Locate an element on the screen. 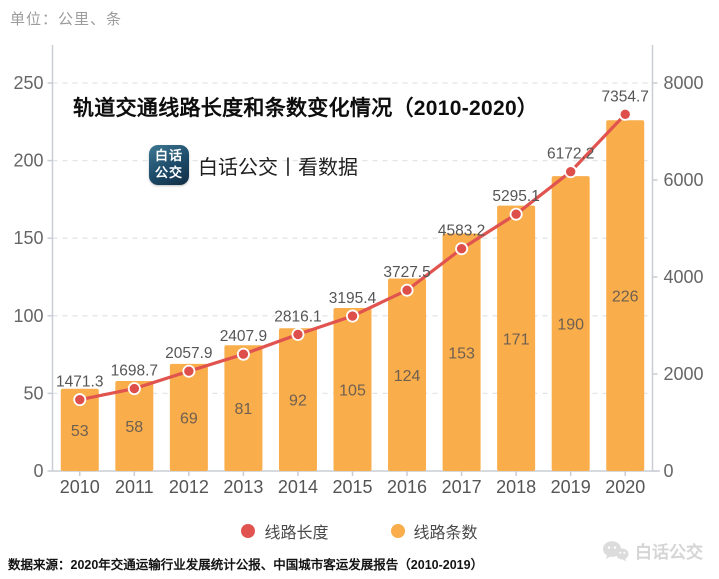 The width and height of the screenshot is (719, 579). bar-2018 is located at coordinates (516, 338).